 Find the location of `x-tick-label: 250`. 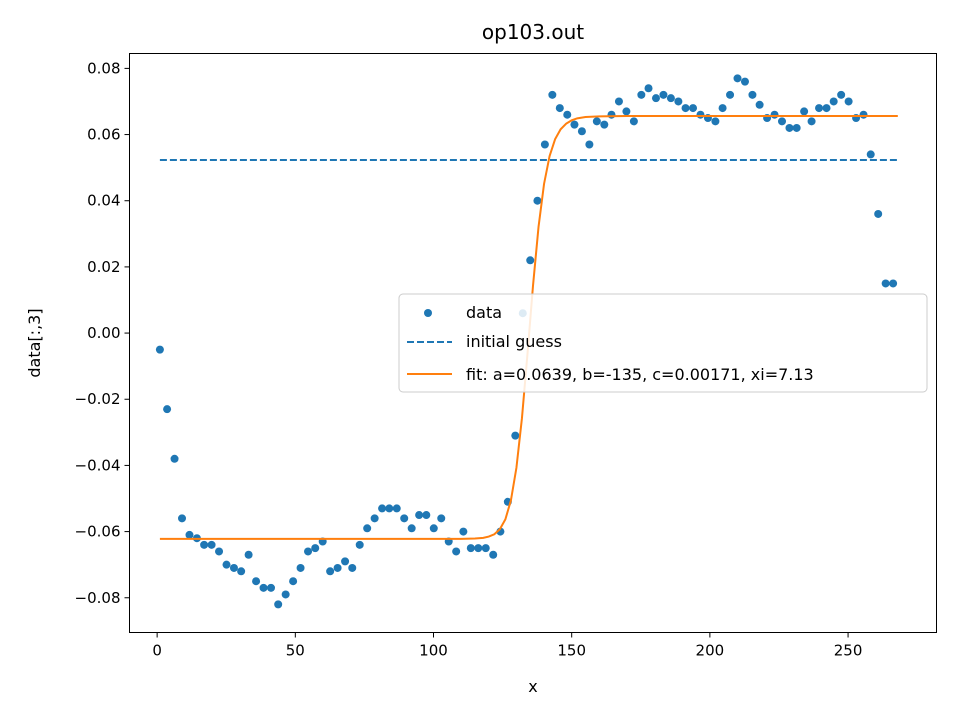

x-tick-label: 250 is located at coordinates (848, 651).